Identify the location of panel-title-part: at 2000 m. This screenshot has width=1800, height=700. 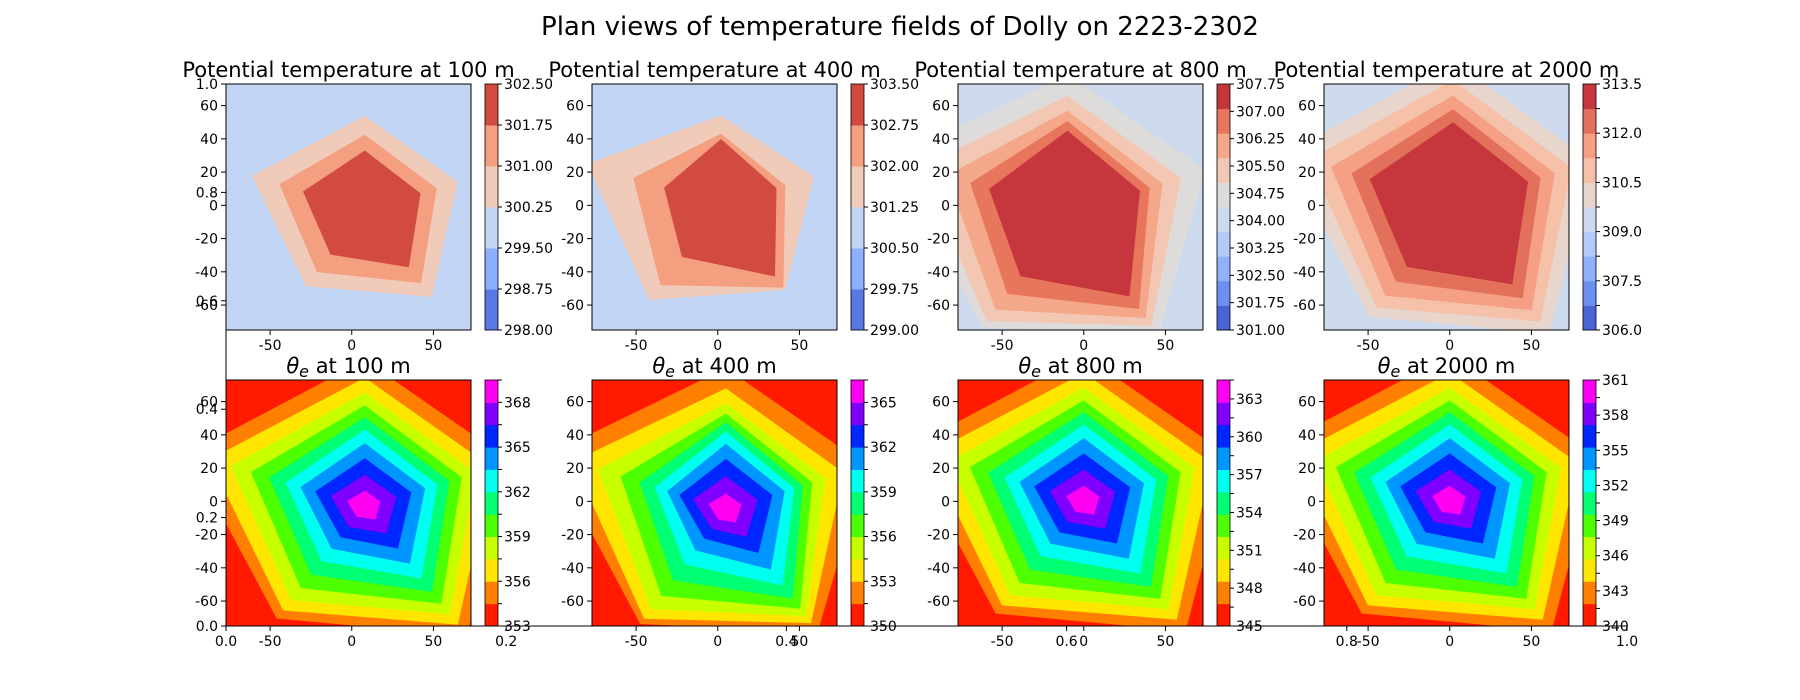
(1457, 366).